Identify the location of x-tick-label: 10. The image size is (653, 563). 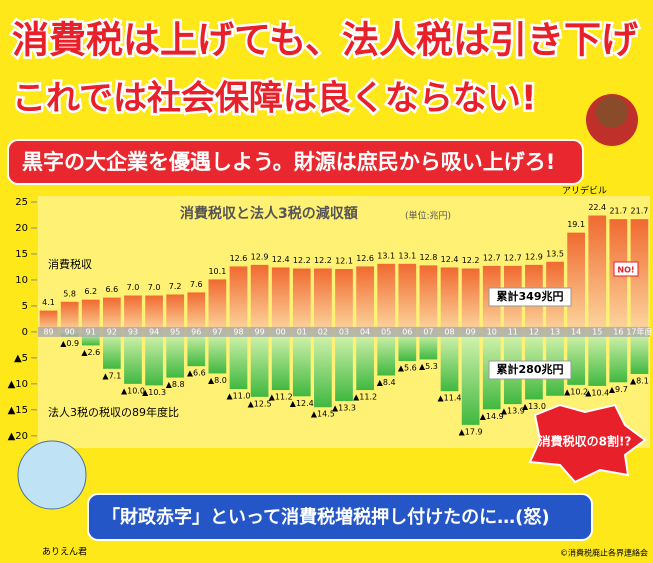
(492, 331).